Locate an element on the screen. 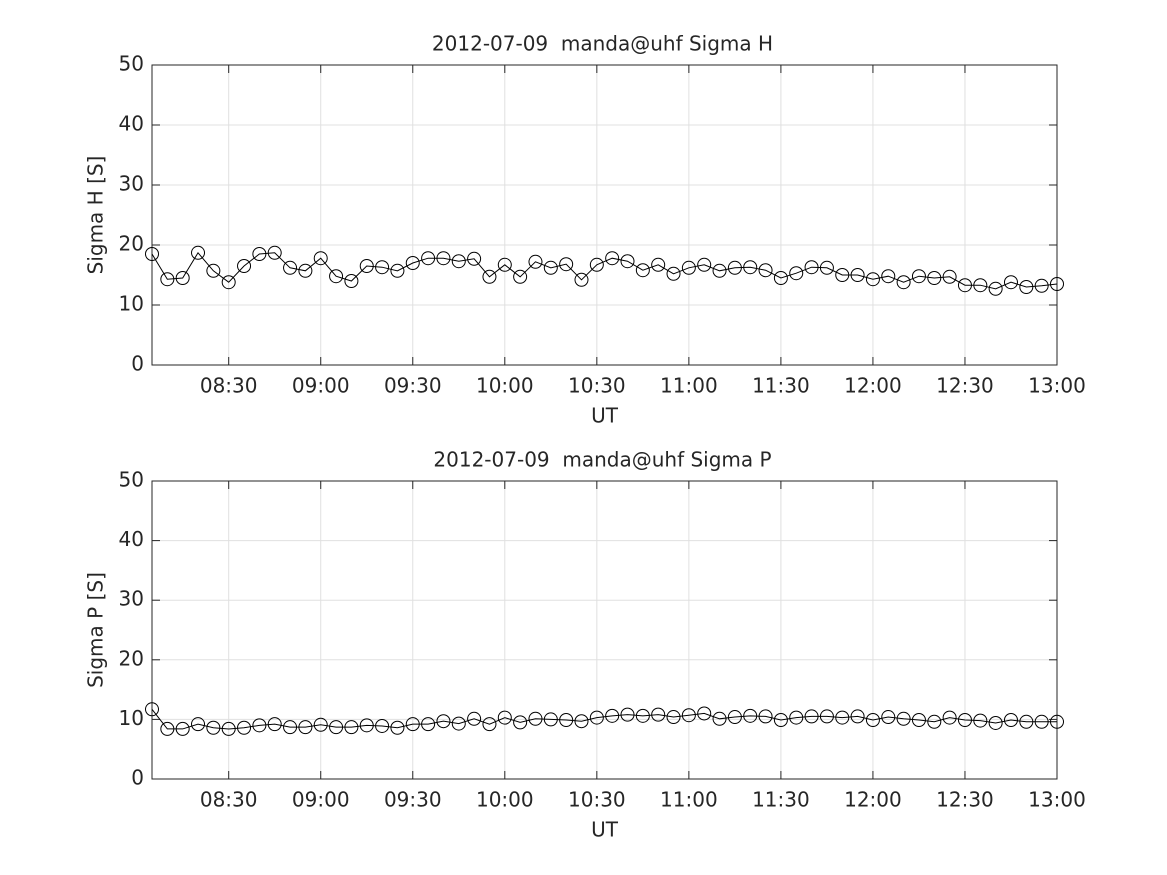  y-axis-label: Sigma P [S] is located at coordinates (96, 630).